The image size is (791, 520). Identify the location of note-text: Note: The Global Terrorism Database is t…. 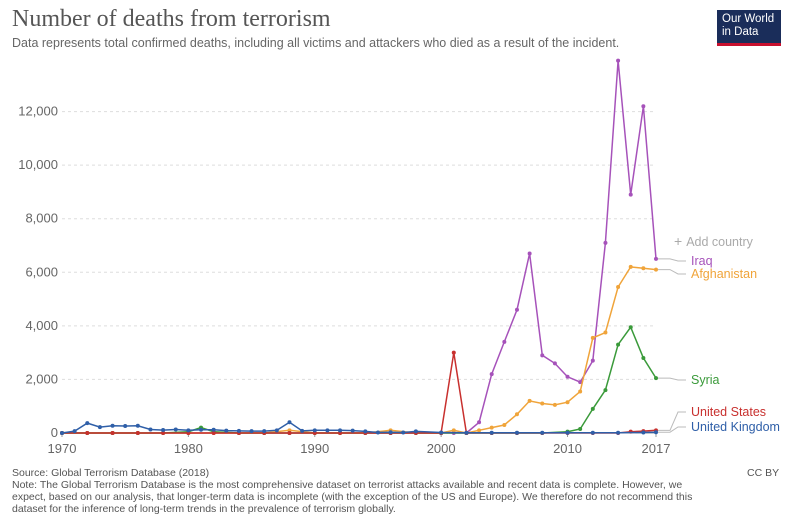
(352, 497).